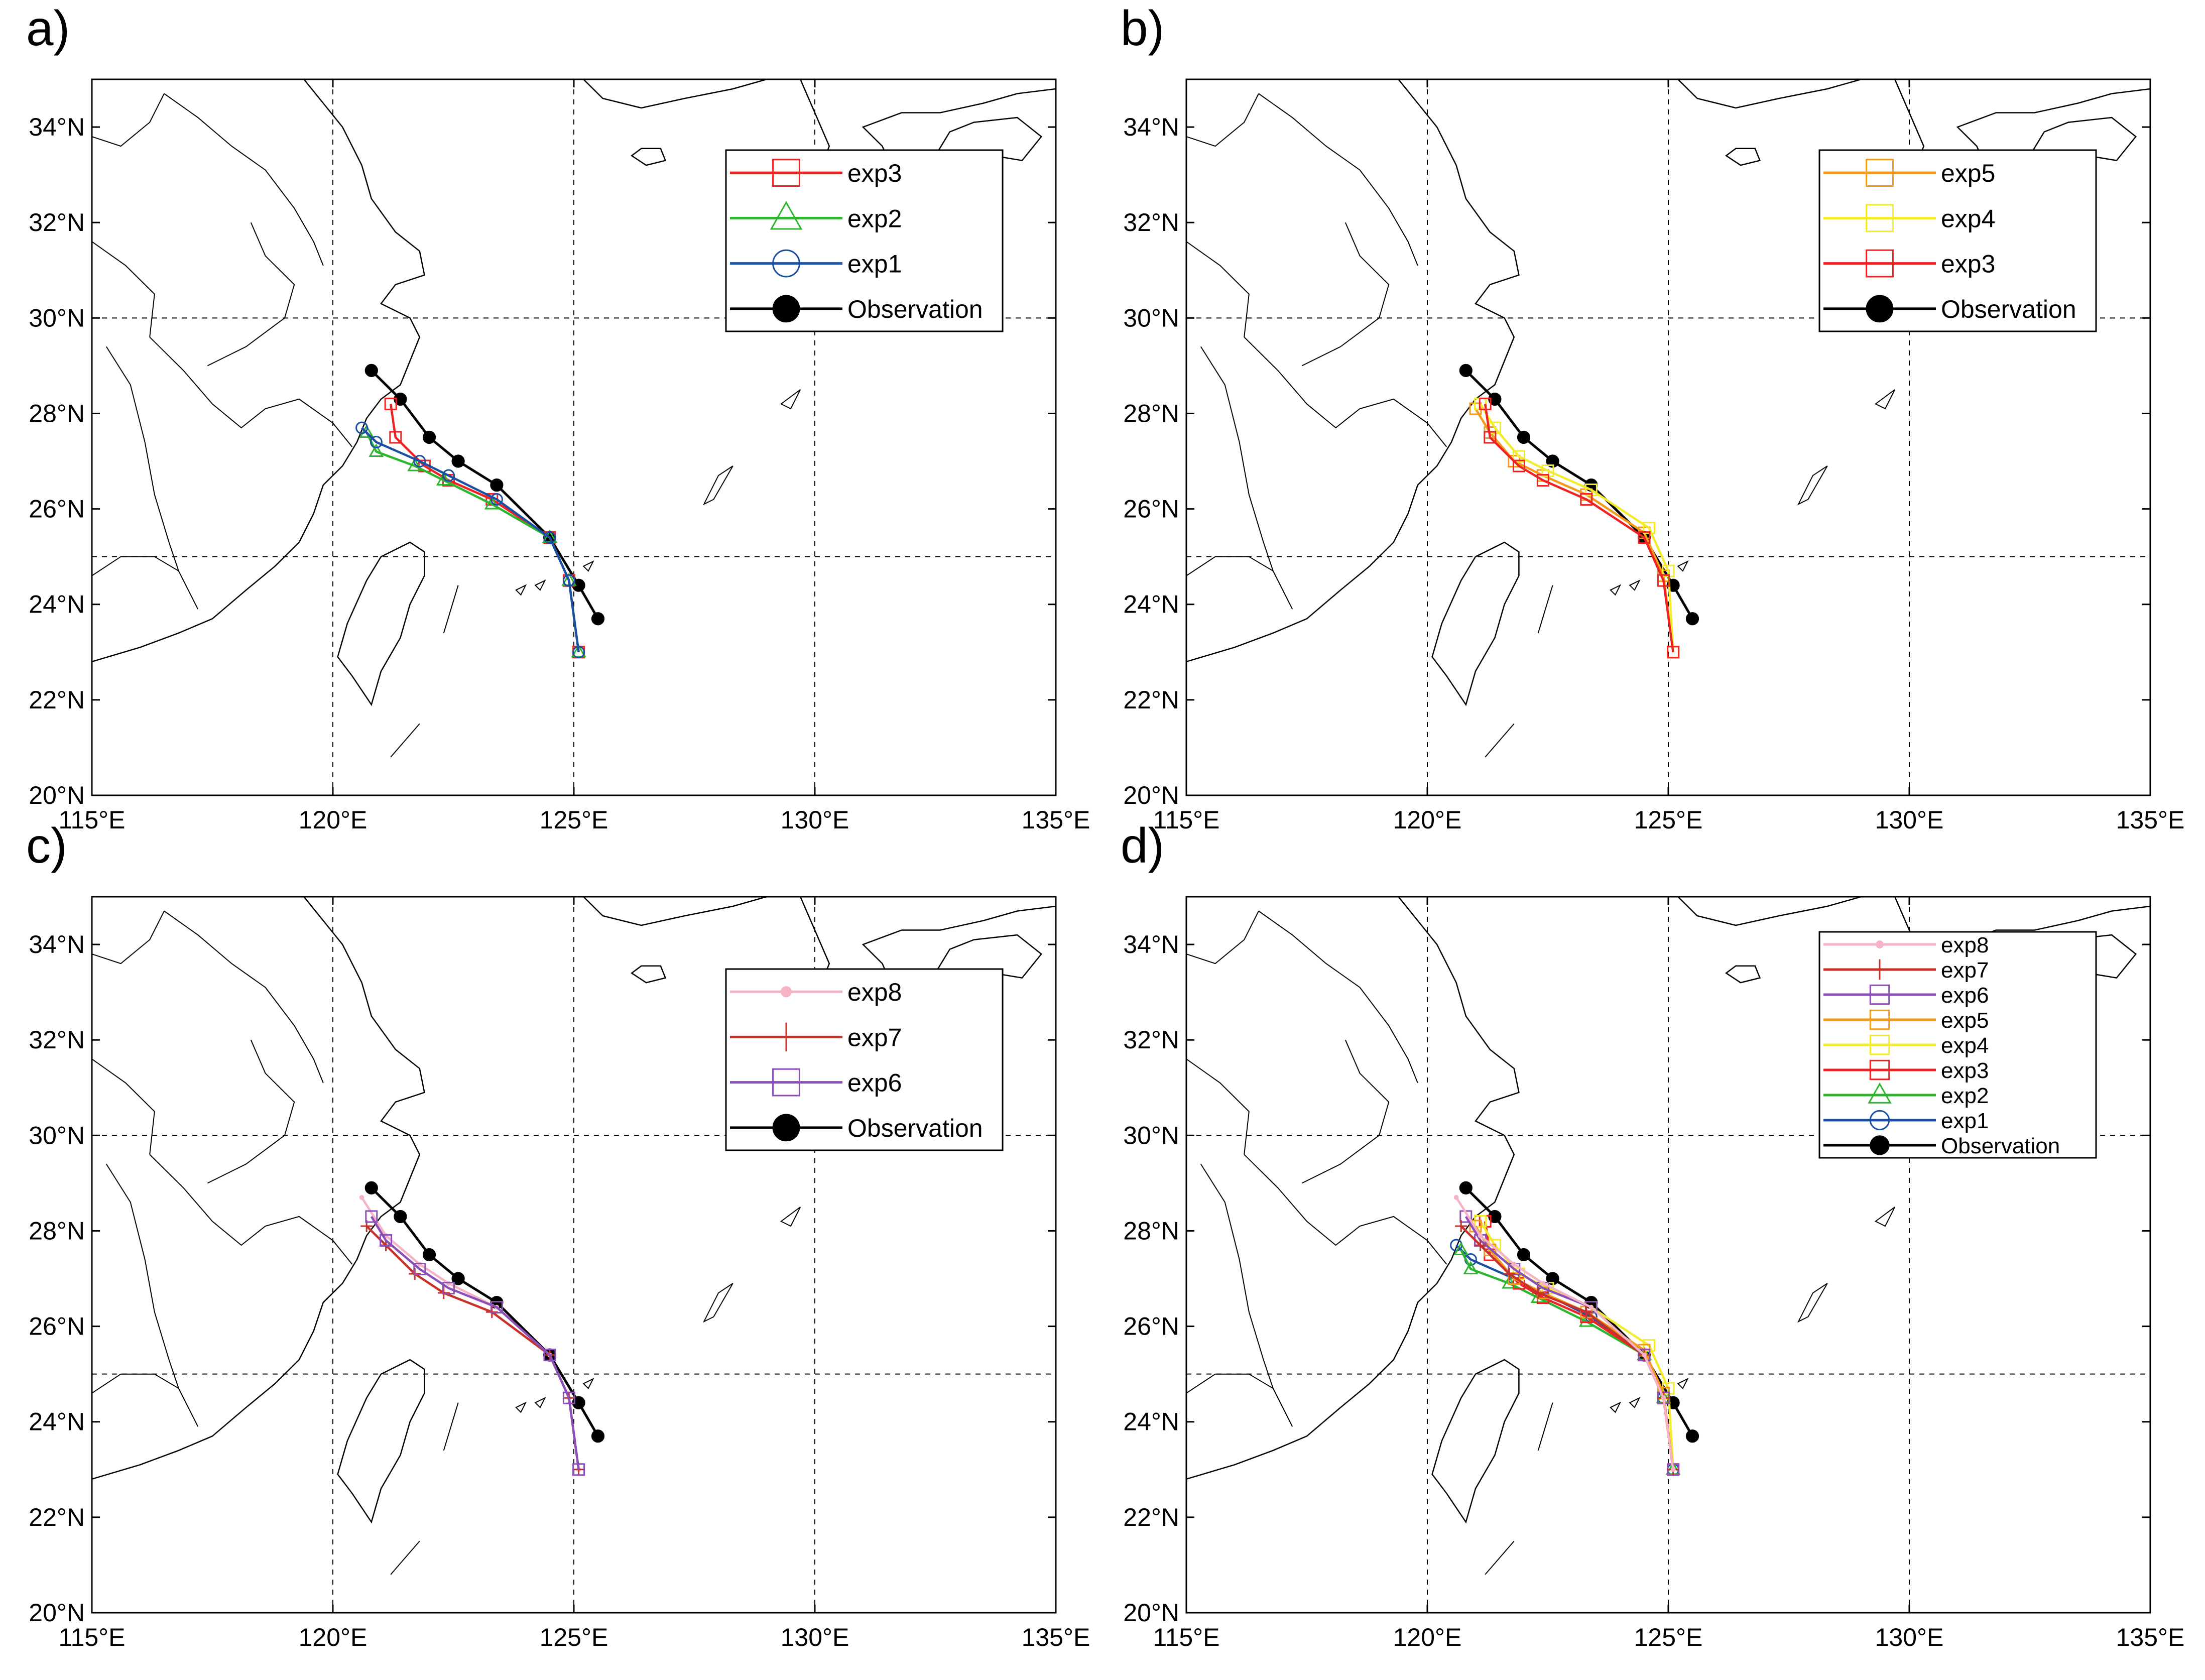 This screenshot has width=2205, height=1680. What do you see at coordinates (786, 309) in the screenshot?
I see `legend-marker-Observation` at bounding box center [786, 309].